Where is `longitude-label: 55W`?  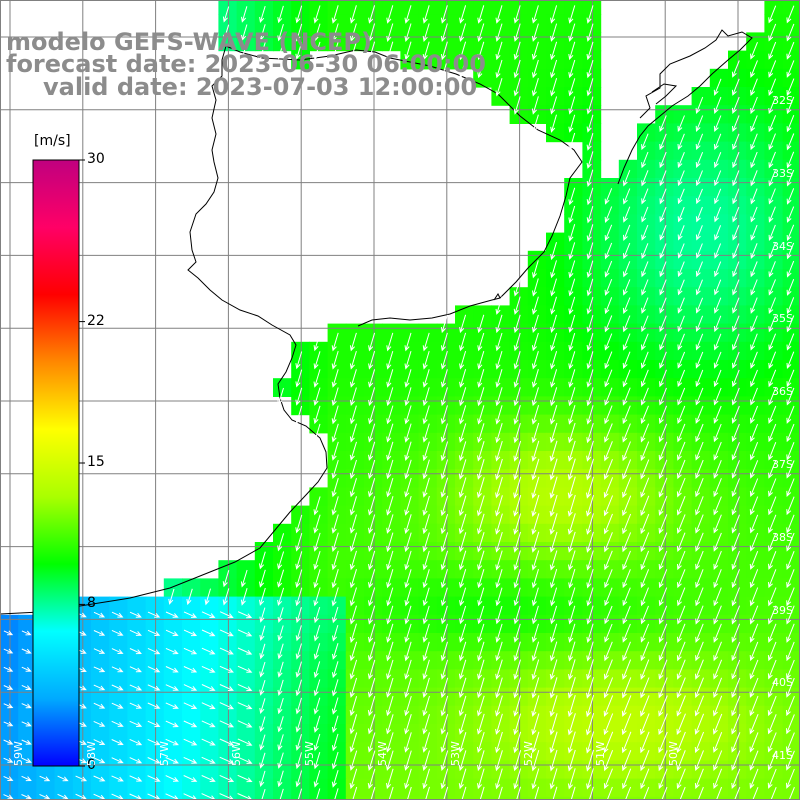
longitude-label: 55W is located at coordinates (310, 753).